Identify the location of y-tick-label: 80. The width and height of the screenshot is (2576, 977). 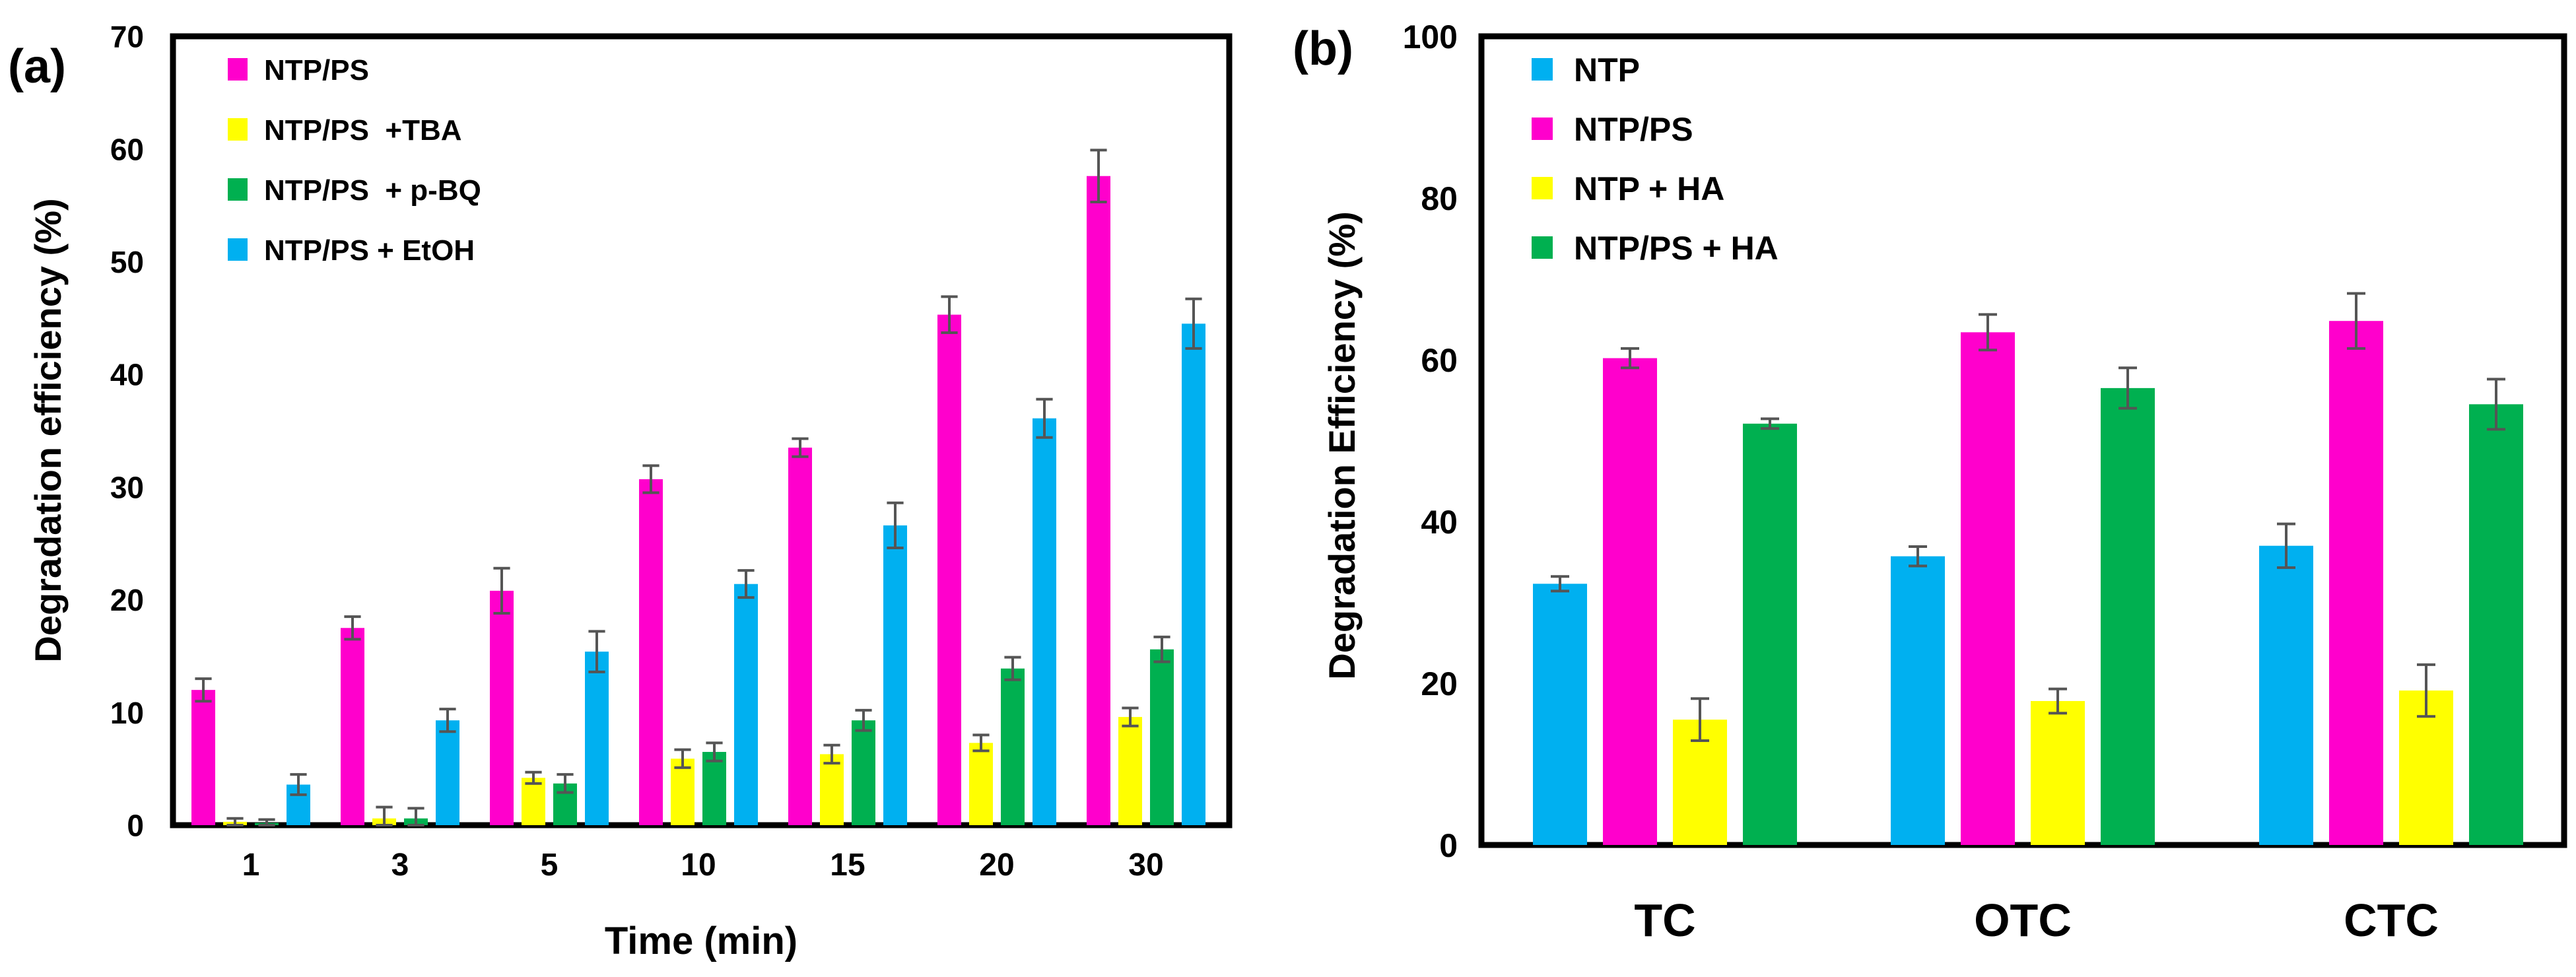
(1439, 198).